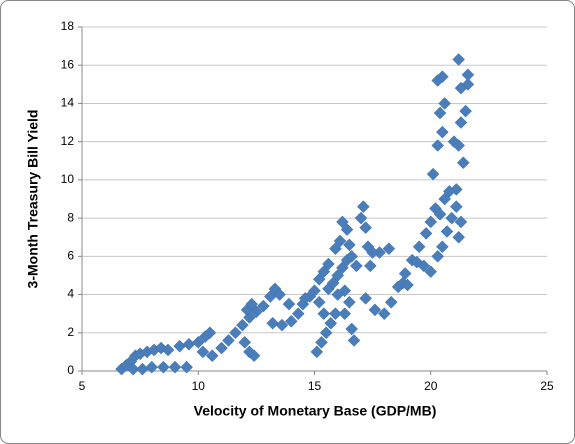  I want to click on y-tick-label: 12, so click(68, 141).